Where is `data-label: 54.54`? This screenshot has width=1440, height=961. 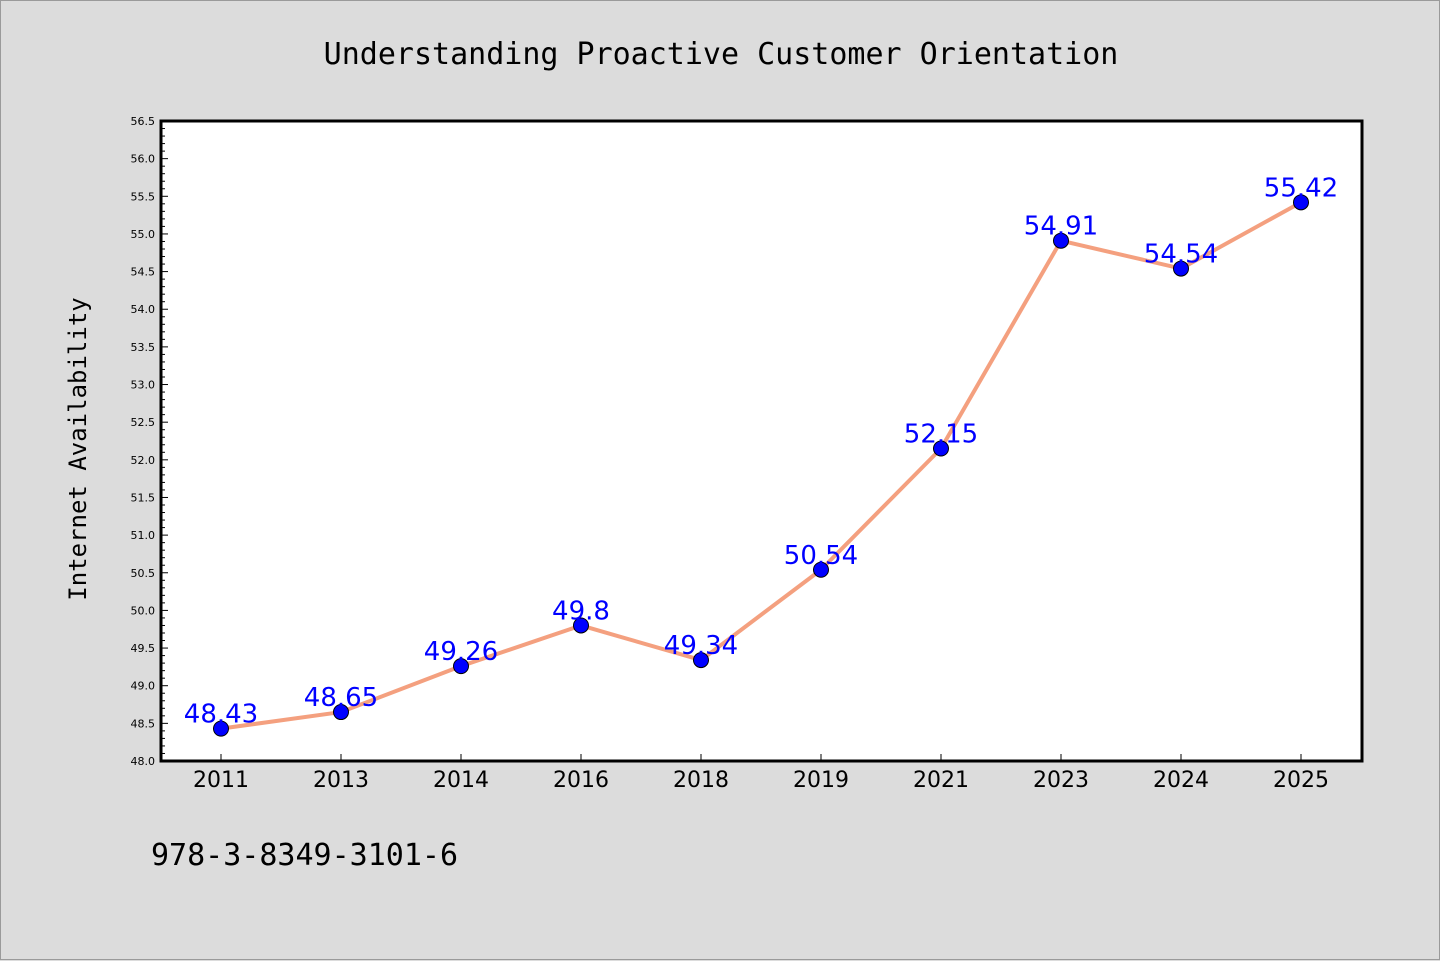 data-label: 54.54 is located at coordinates (1181, 255).